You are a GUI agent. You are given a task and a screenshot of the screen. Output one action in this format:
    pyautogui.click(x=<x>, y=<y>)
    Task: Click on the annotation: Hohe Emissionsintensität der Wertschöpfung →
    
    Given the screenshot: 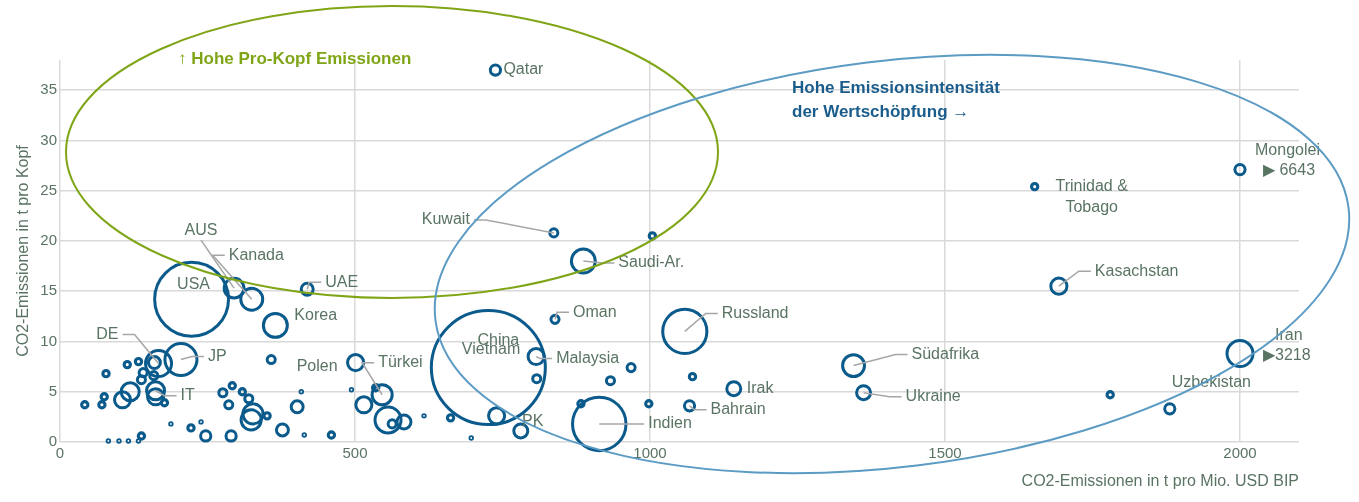 What is the action you would take?
    pyautogui.click(x=896, y=99)
    